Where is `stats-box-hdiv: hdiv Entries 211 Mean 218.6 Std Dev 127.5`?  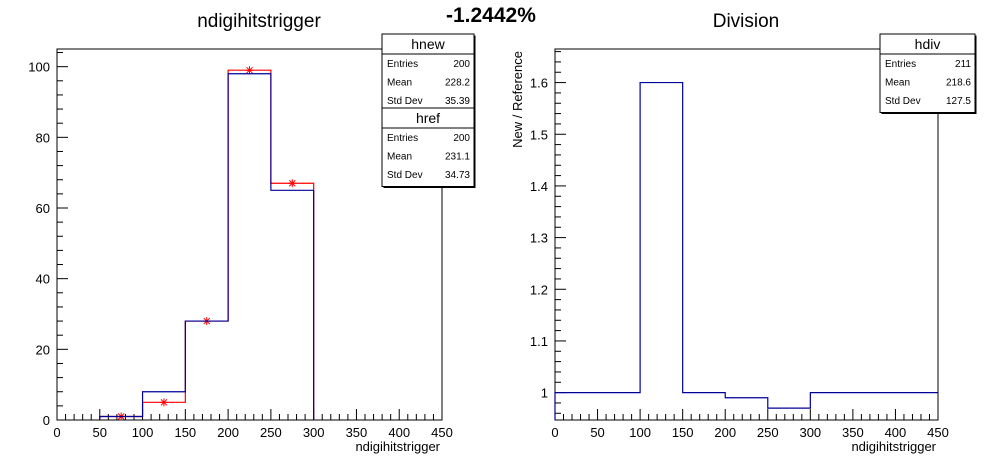 stats-box-hdiv: hdiv Entries 211 Mean 218.6 Std Dev 127.5 is located at coordinates (928, 73).